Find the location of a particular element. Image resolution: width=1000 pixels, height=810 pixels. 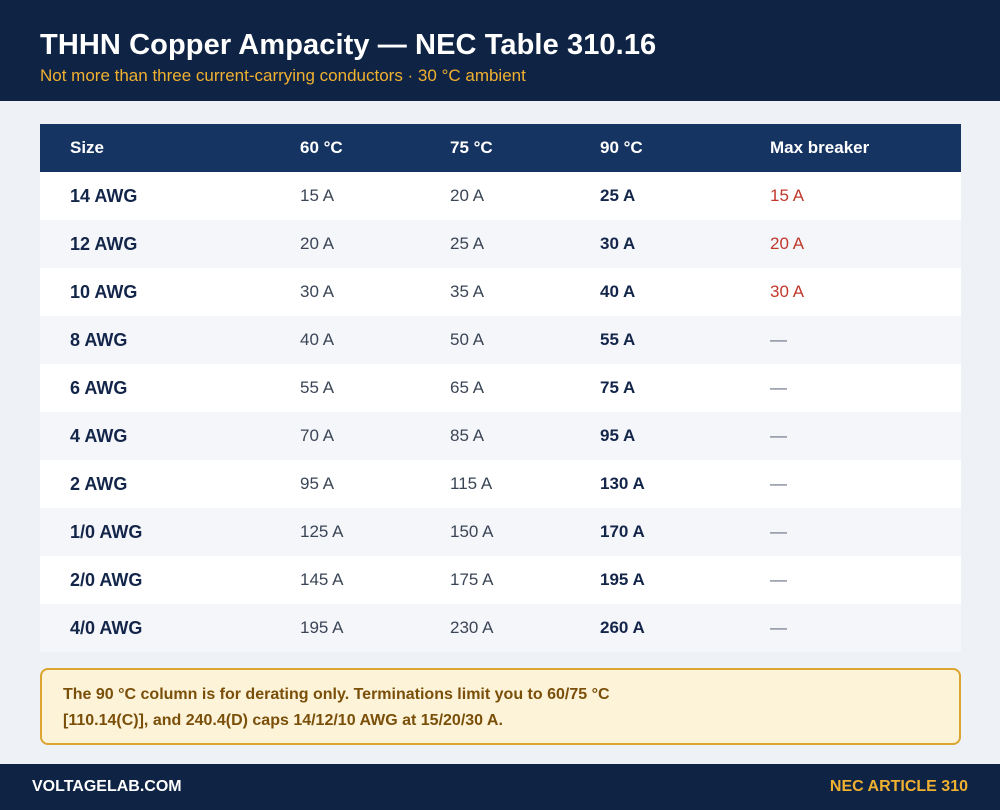

cell-75c: 50 A is located at coordinates (467, 339).